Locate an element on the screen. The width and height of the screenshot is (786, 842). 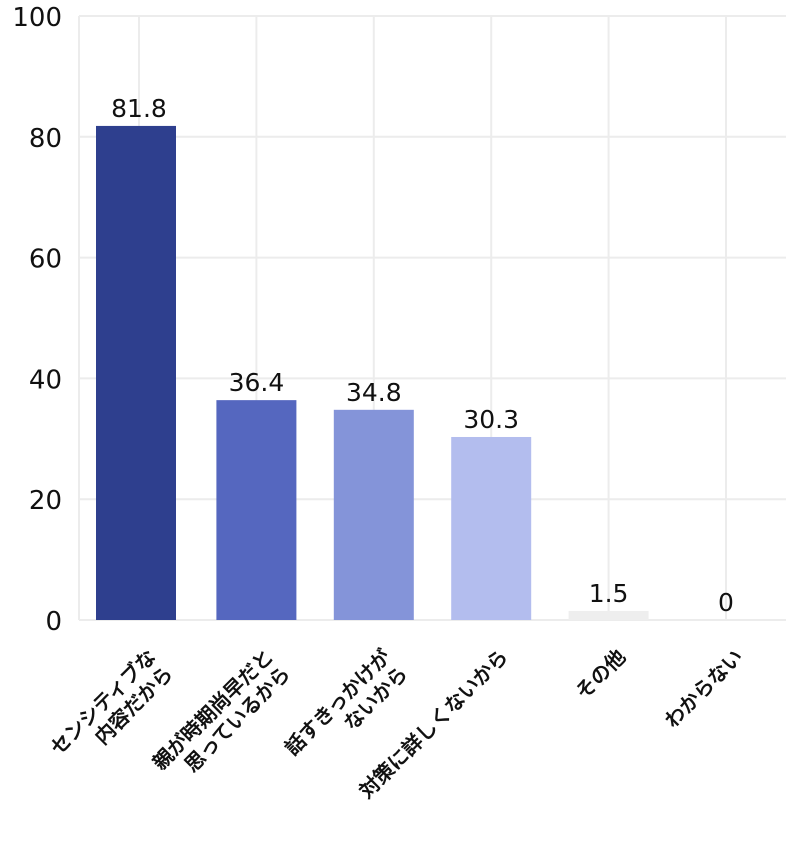
y-tick-label: 80 is located at coordinates (45, 139).